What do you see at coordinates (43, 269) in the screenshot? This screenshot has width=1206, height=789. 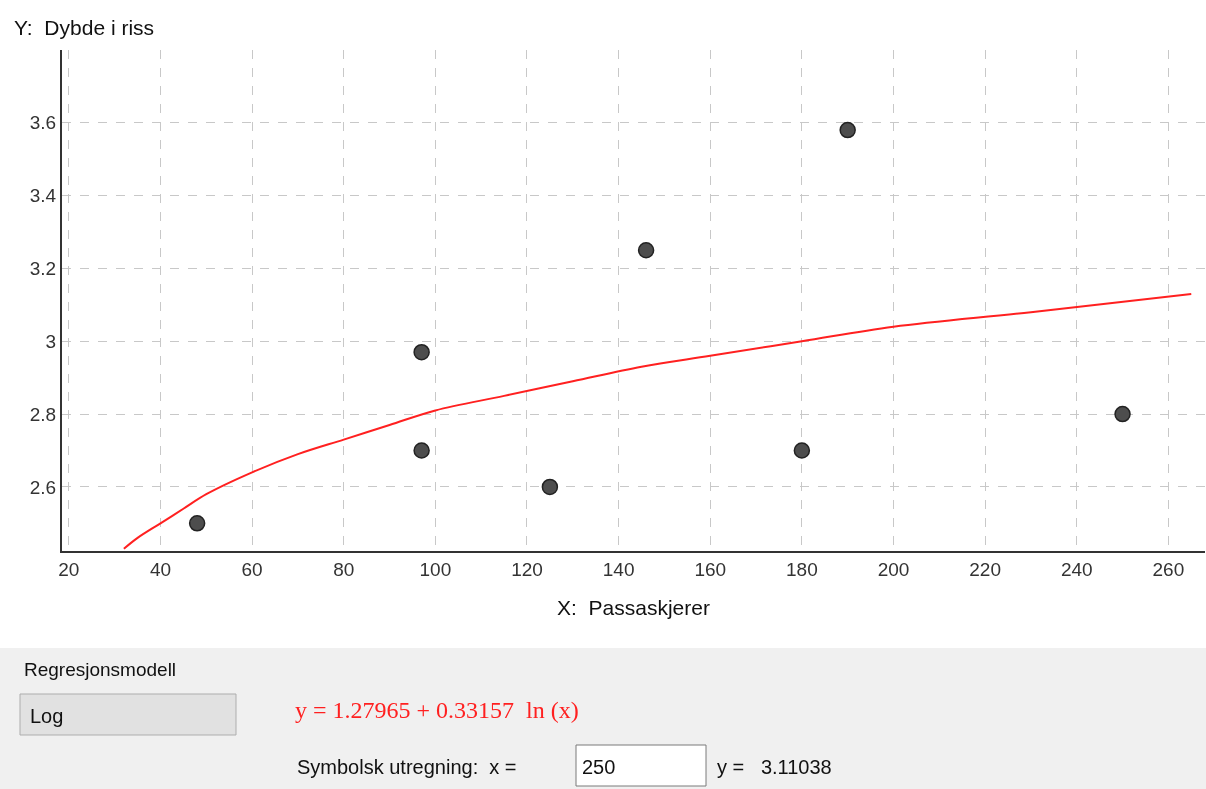 I see `y-tick-label: 3.2` at bounding box center [43, 269].